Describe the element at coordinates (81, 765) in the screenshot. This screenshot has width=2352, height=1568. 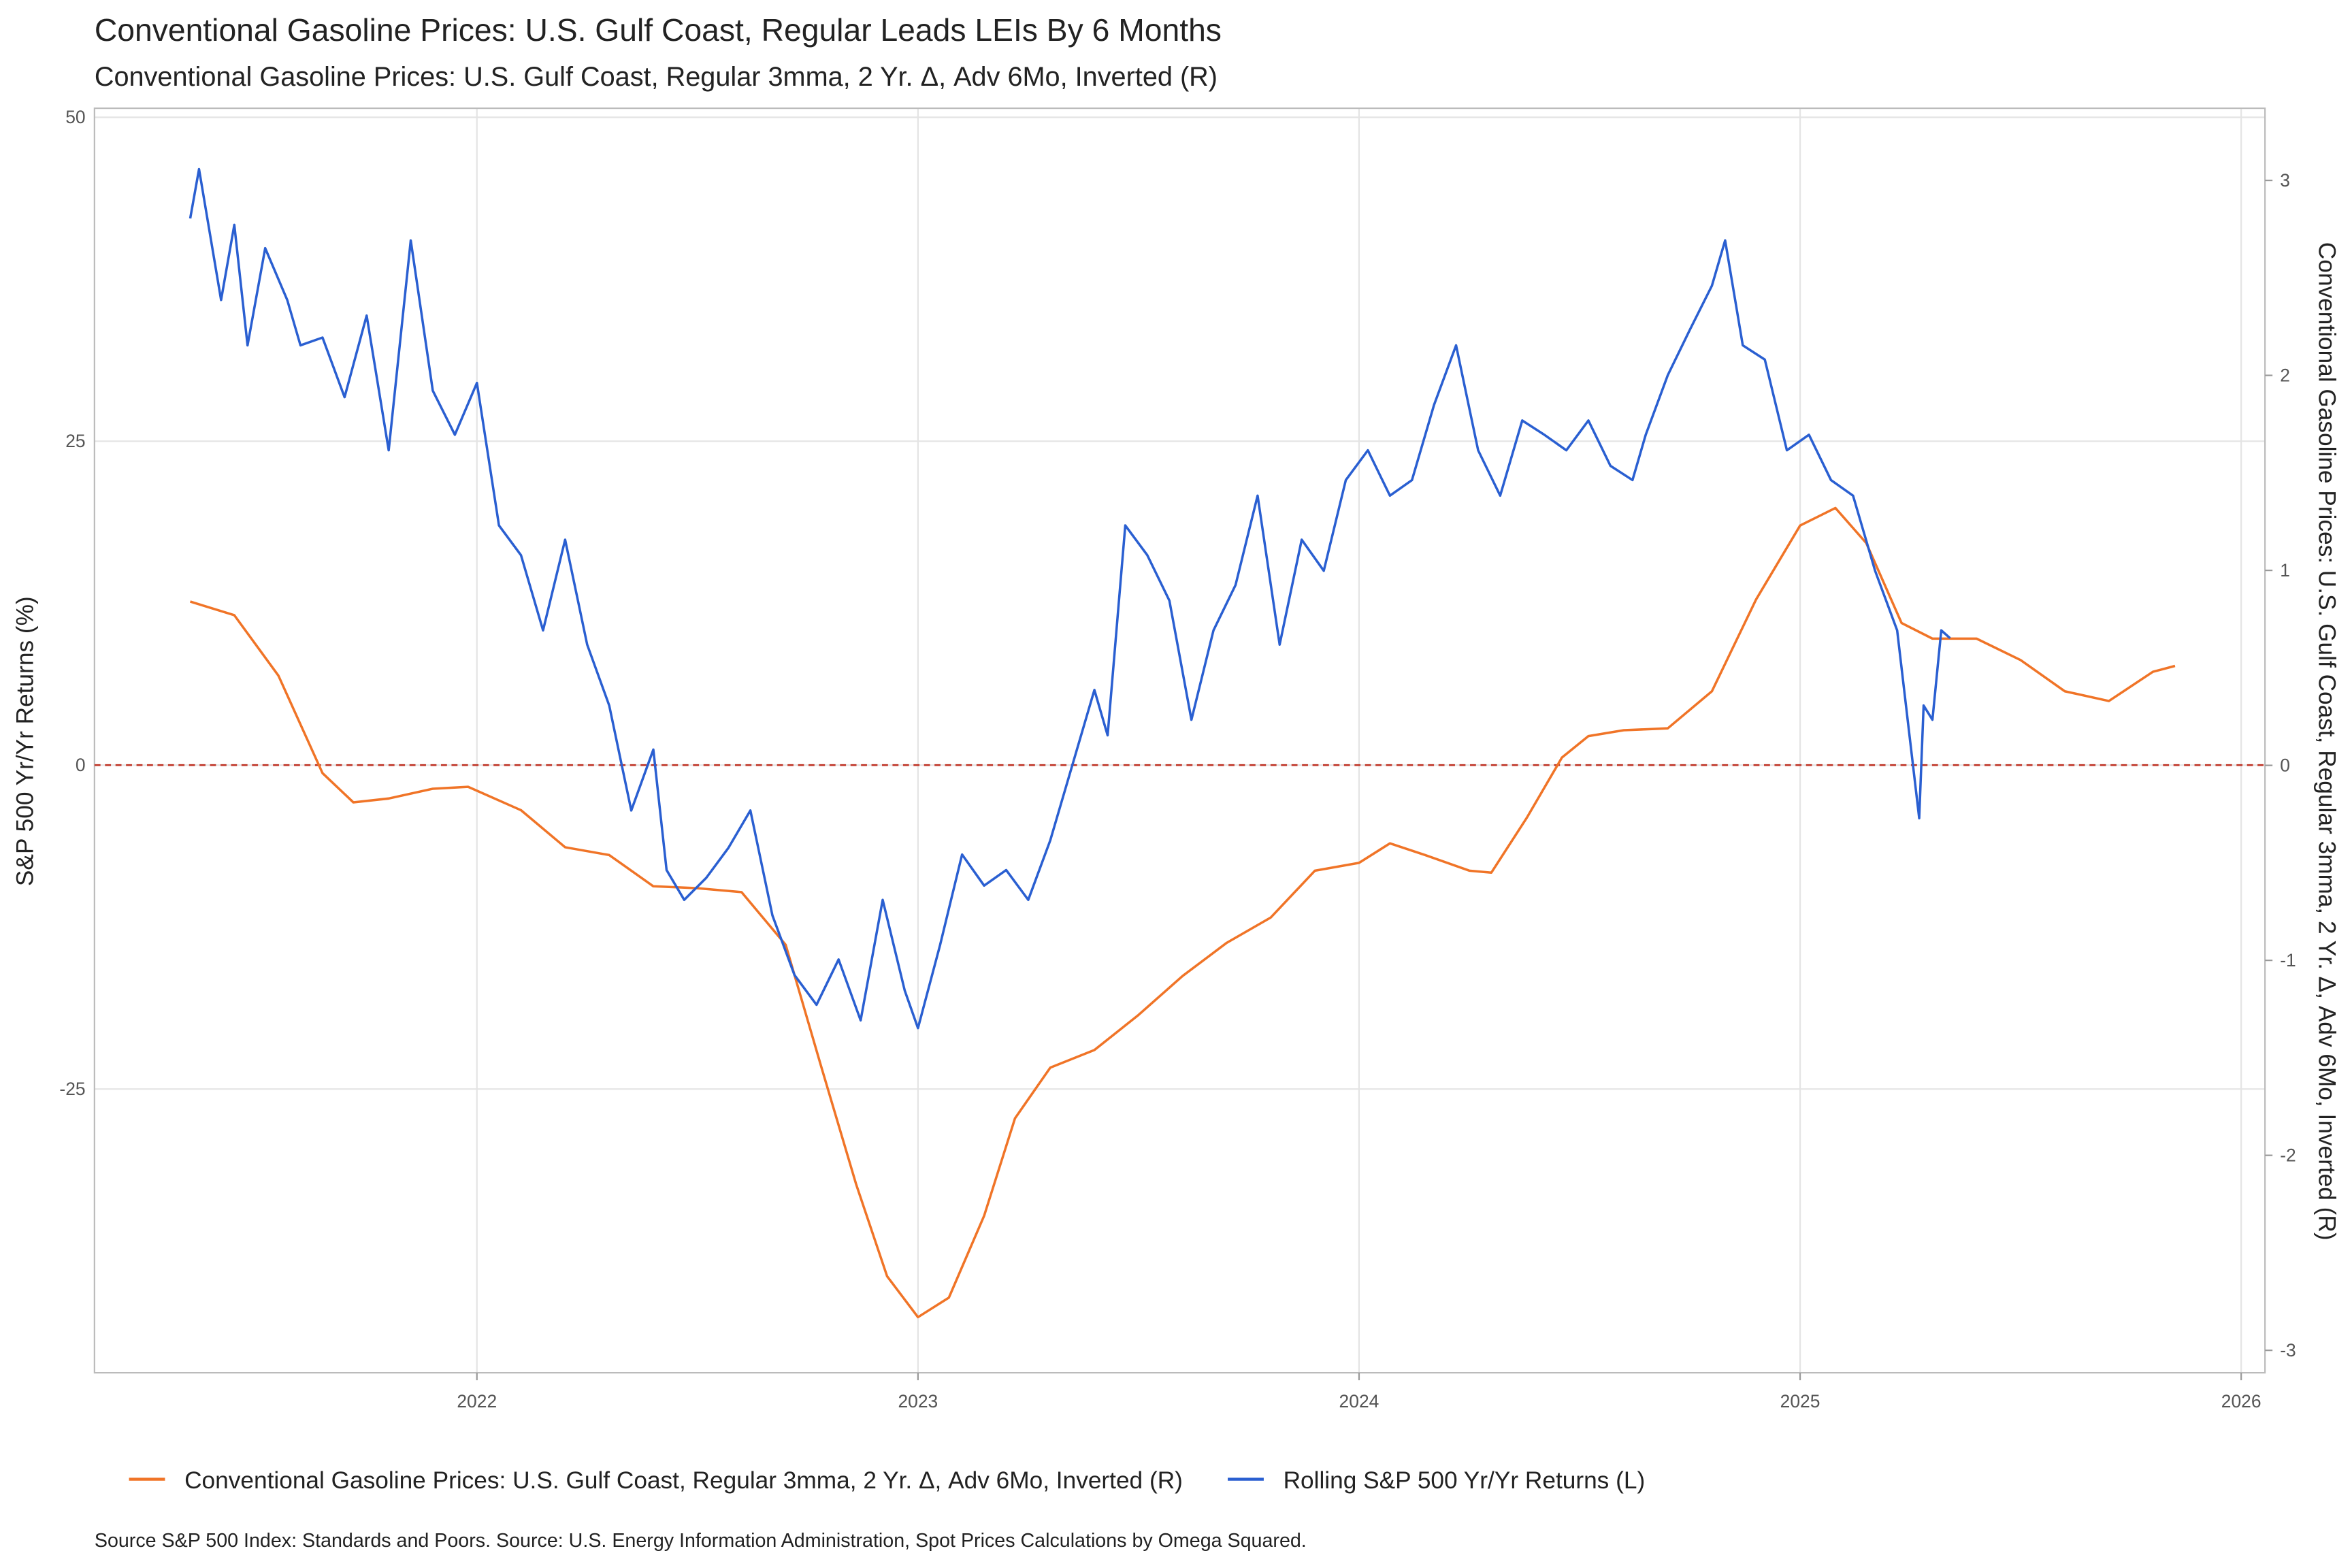
I see `y-tick-label: 0` at that location.